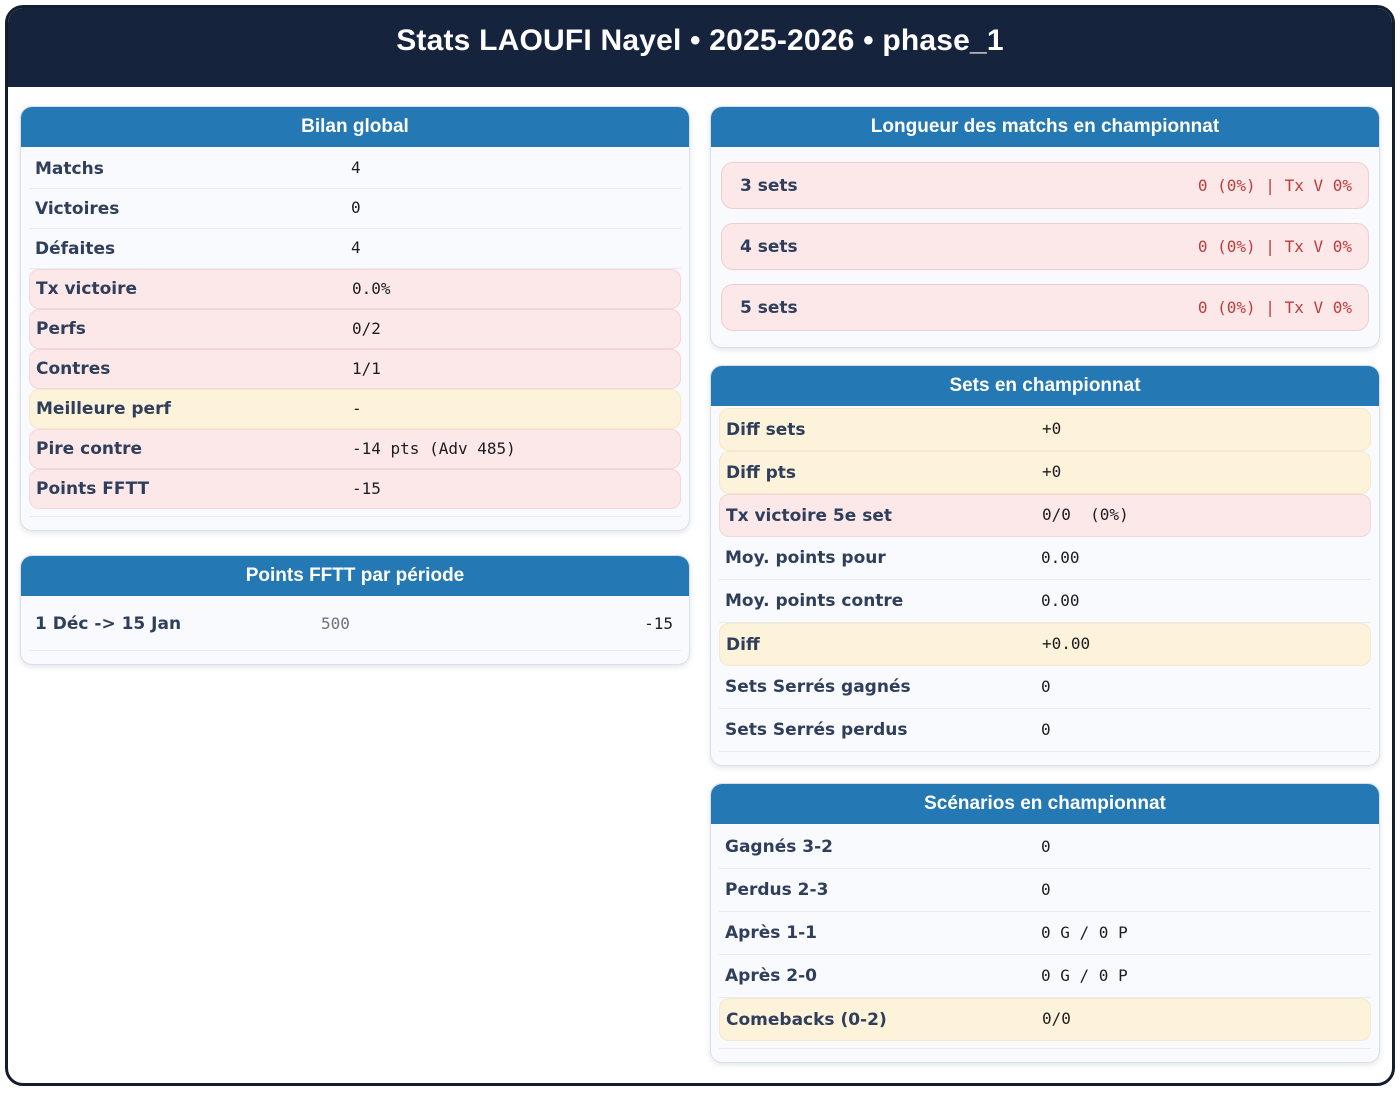 The height and width of the screenshot is (1096, 1400). I want to click on stat-row: 3 sets 0 (0%) | Tx V 0%, so click(1045, 185).